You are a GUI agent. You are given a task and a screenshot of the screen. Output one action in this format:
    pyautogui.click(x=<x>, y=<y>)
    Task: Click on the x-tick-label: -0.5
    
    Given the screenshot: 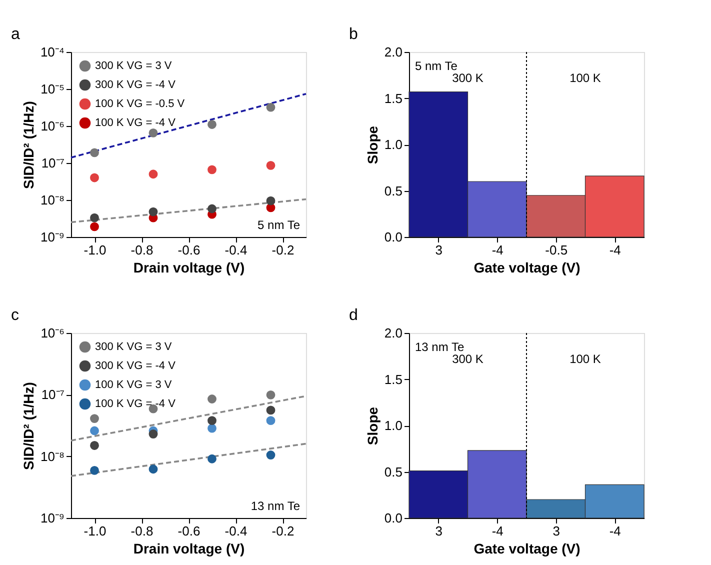 What is the action you would take?
    pyautogui.click(x=556, y=250)
    